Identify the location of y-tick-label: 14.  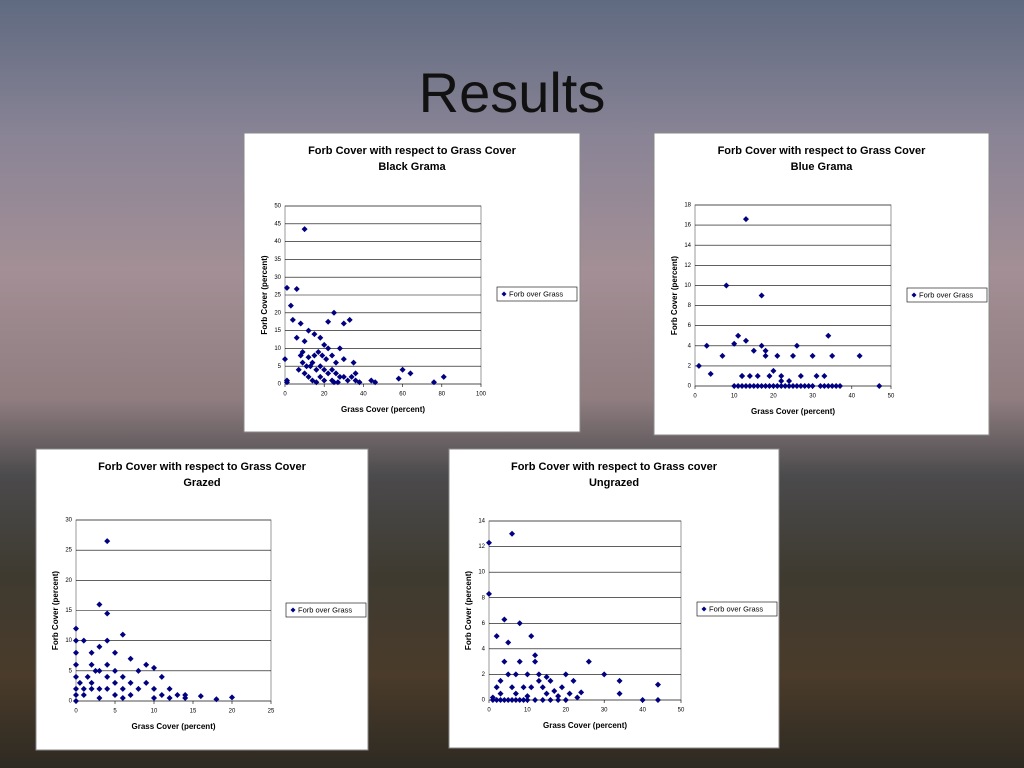
(687, 246).